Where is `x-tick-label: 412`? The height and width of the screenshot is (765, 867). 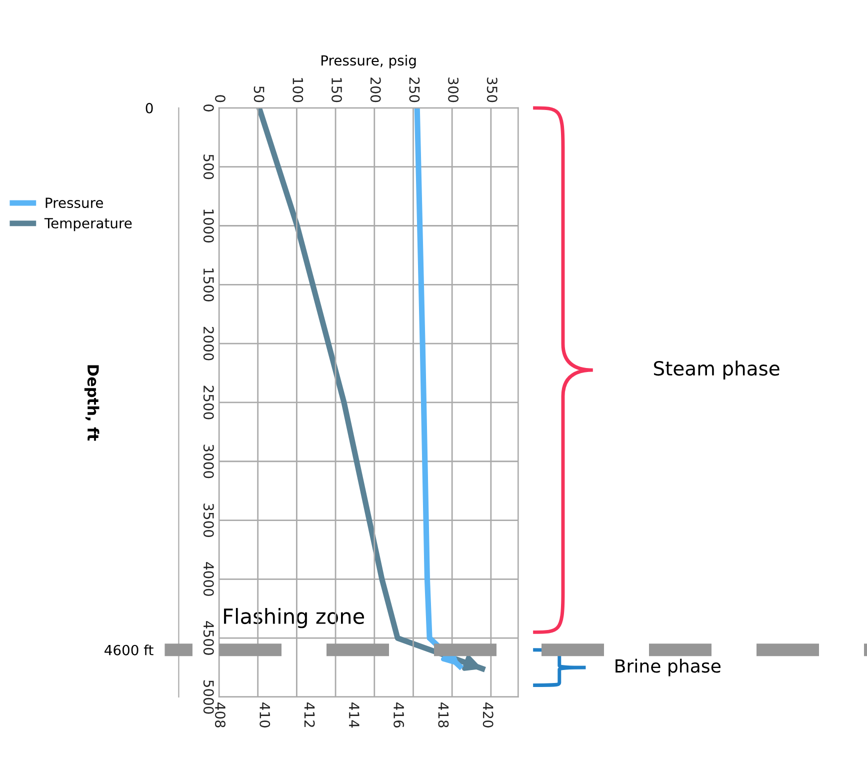 x-tick-label: 412 is located at coordinates (309, 714).